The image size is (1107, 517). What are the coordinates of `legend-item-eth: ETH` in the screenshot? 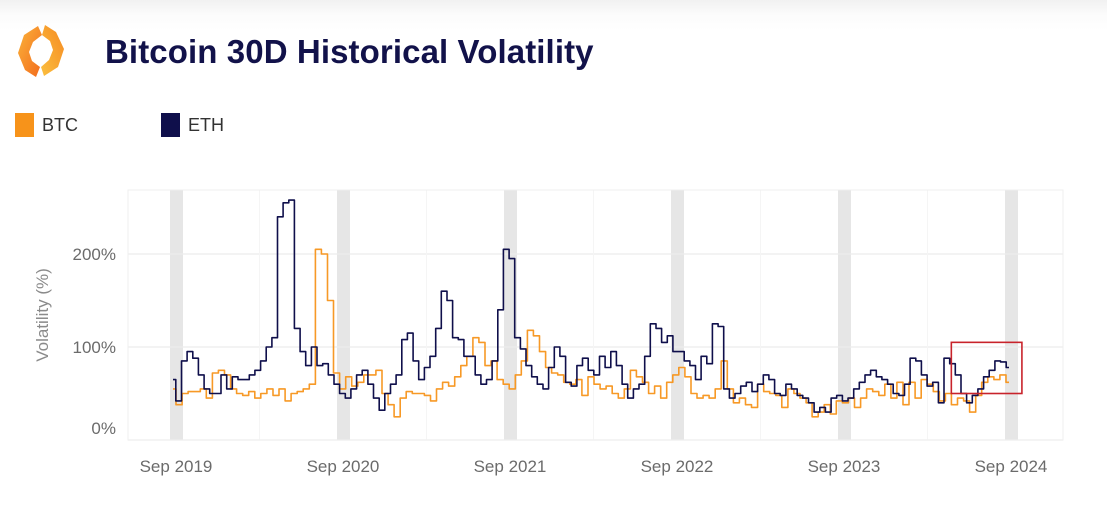 It's located at (192, 125).